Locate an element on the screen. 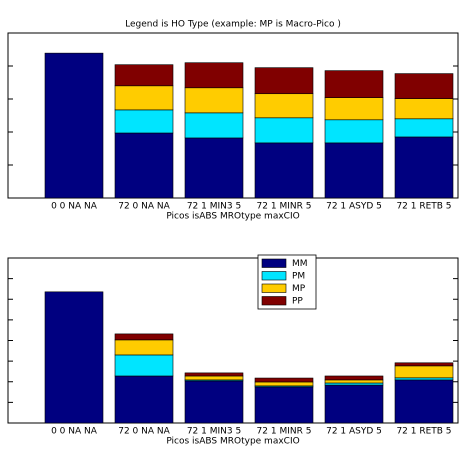 The height and width of the screenshot is (474, 474). legend-label: MP is located at coordinates (299, 289).